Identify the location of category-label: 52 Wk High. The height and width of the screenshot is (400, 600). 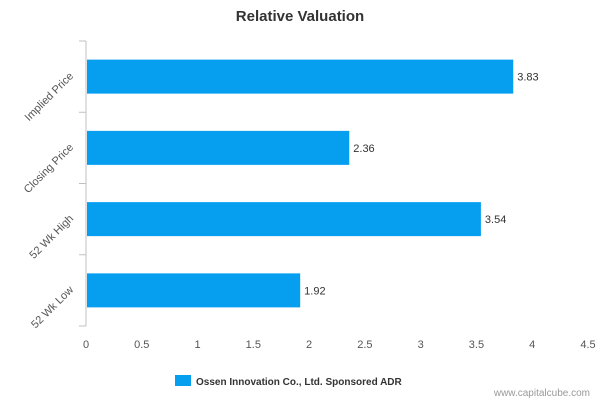
(51, 237).